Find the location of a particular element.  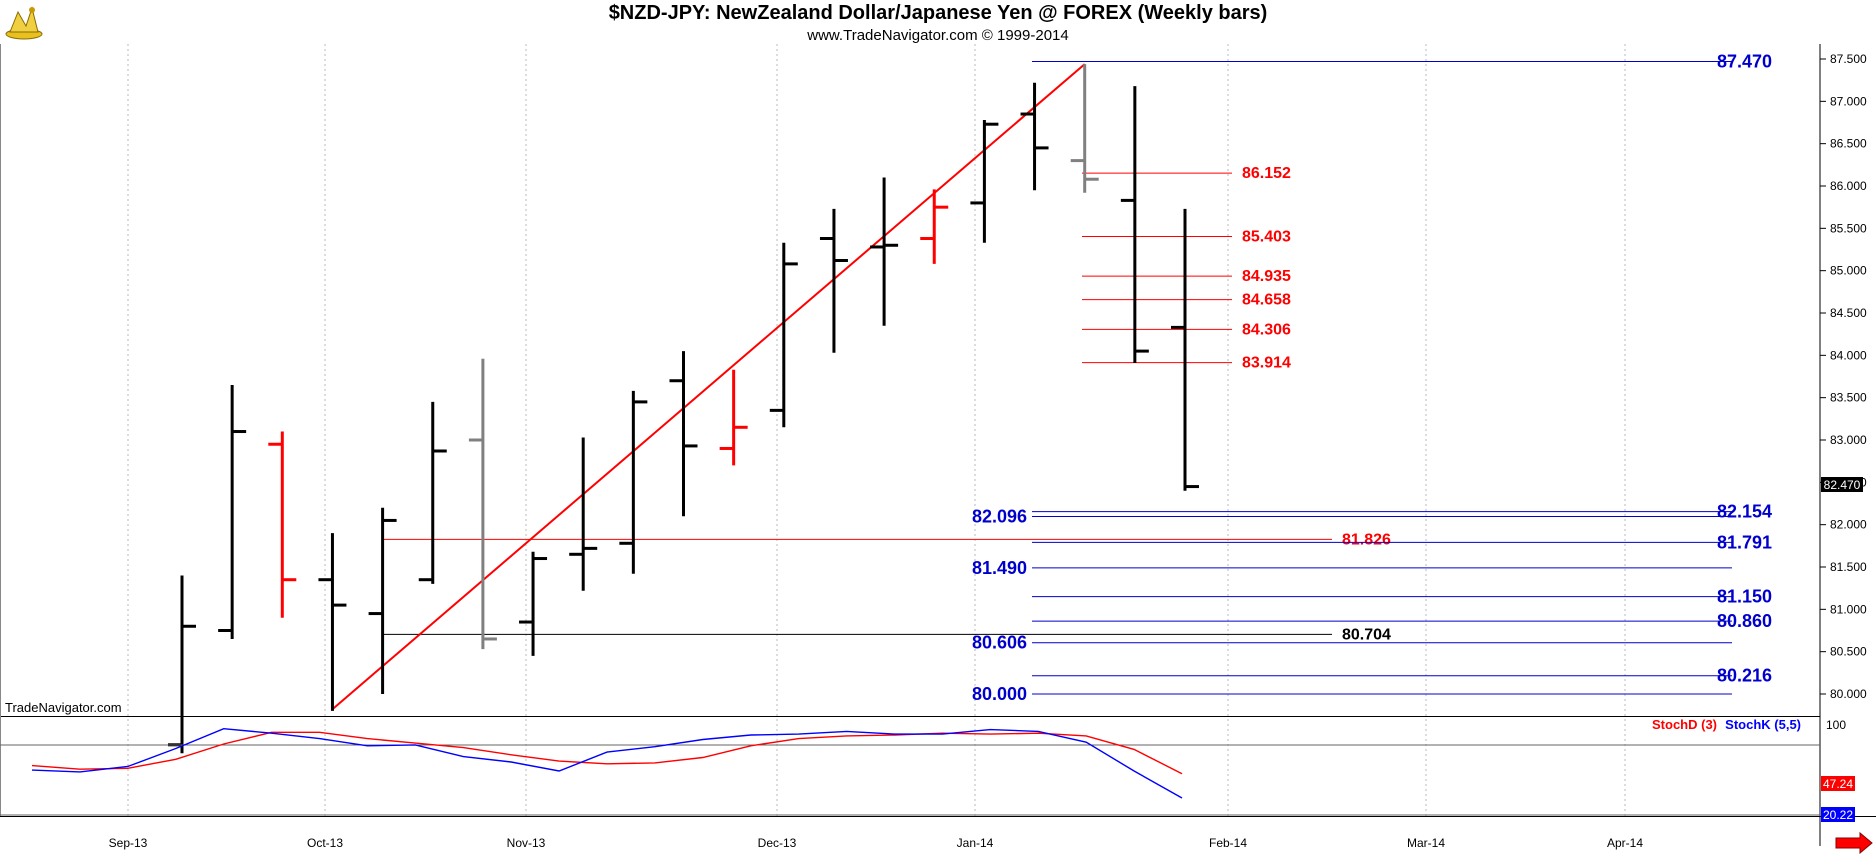

x-tick-label: Oct-13 is located at coordinates (325, 843).